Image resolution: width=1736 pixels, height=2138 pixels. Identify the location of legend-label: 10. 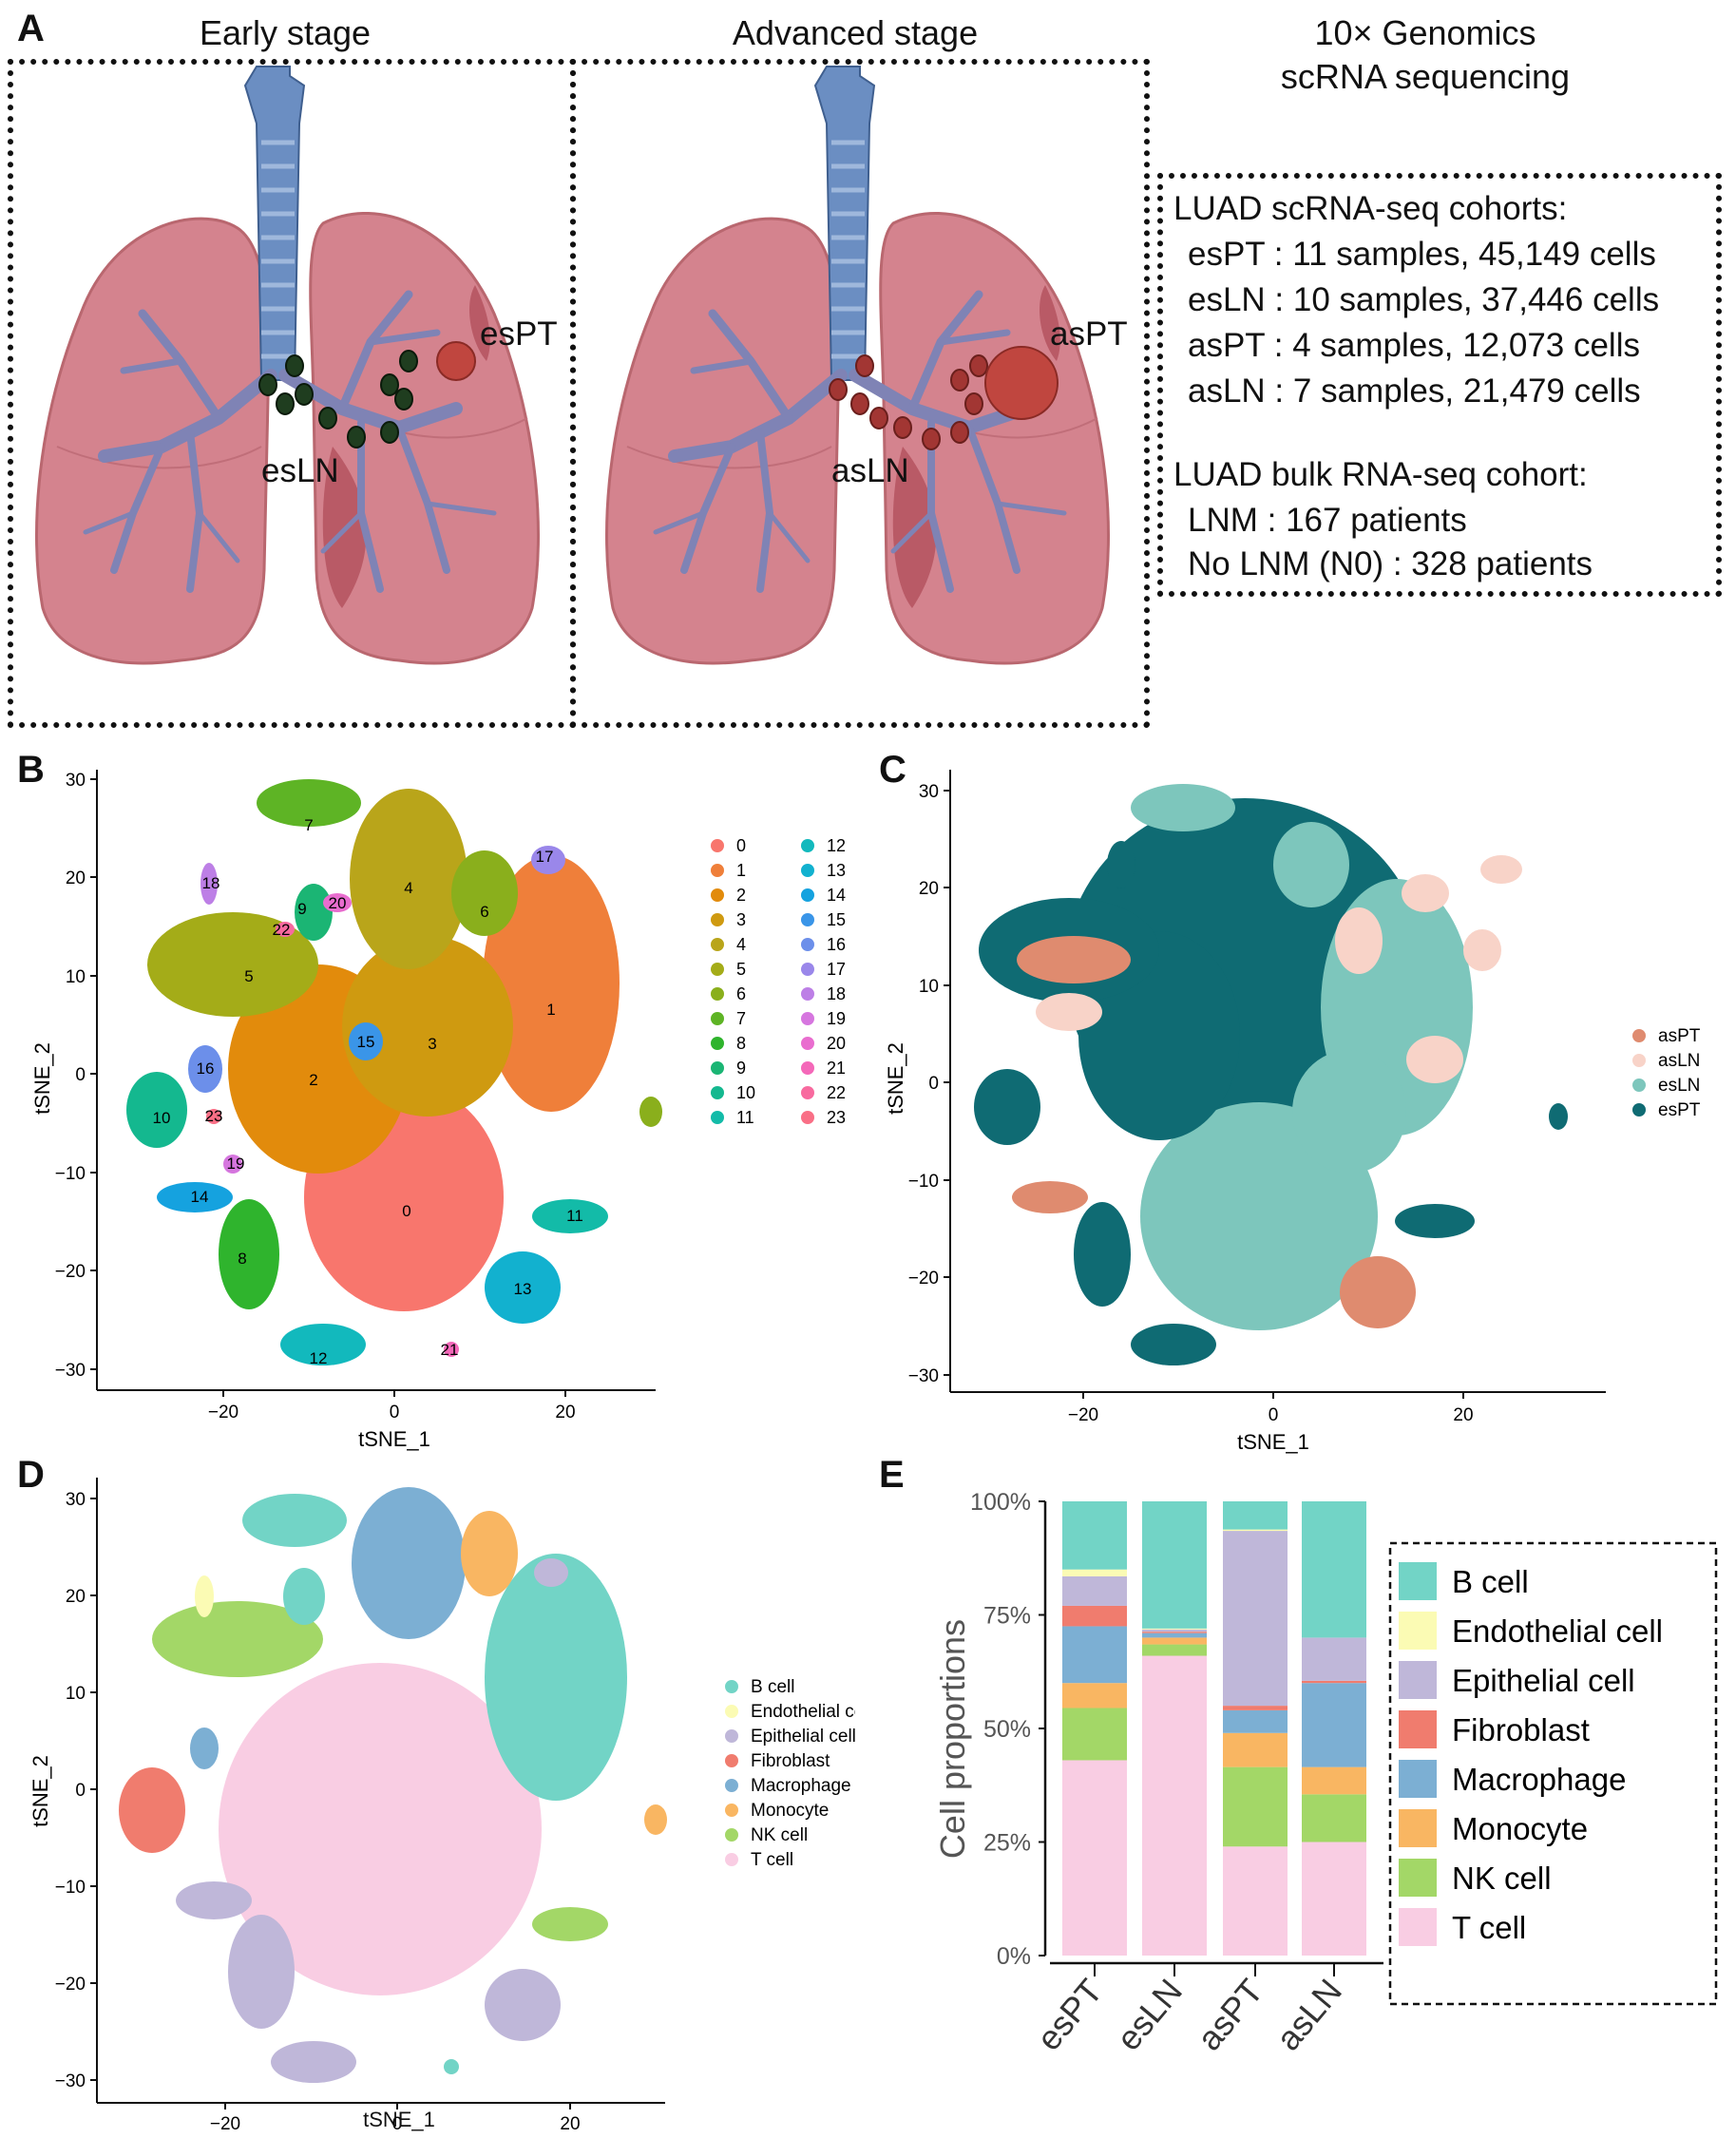
(746, 1092).